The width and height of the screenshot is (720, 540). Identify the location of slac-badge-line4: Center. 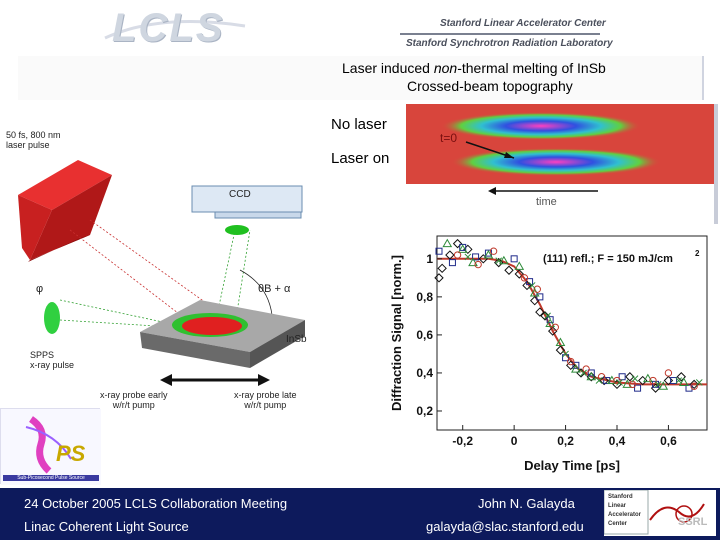
(618, 524).